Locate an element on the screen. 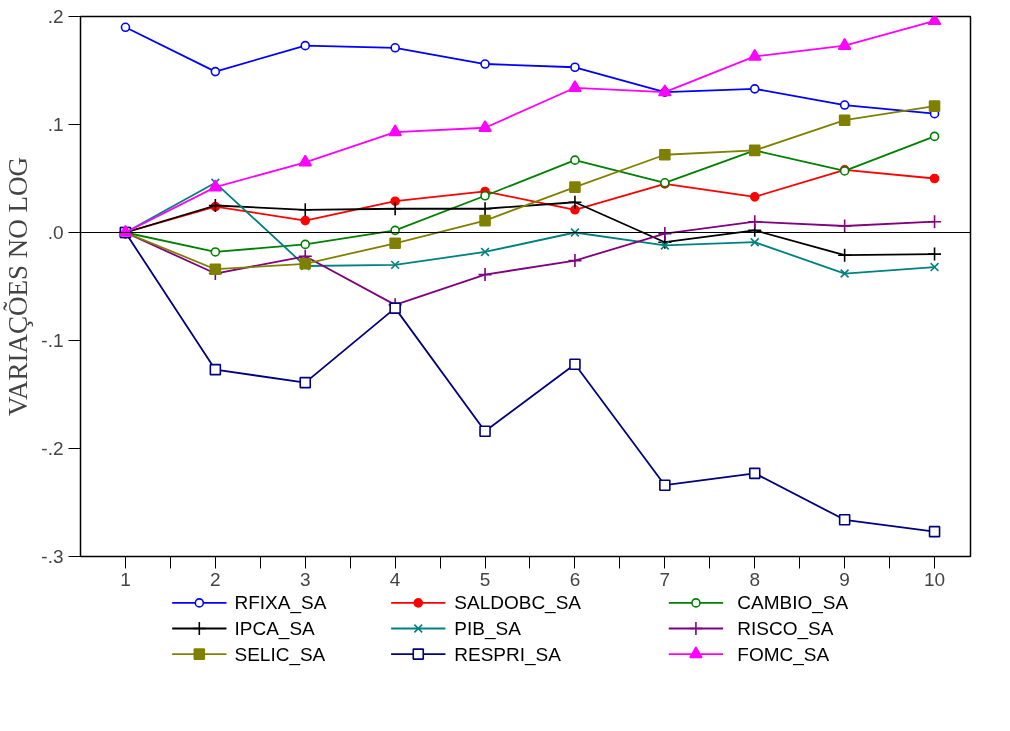  y-tick-label: -.1 is located at coordinates (52, 340).